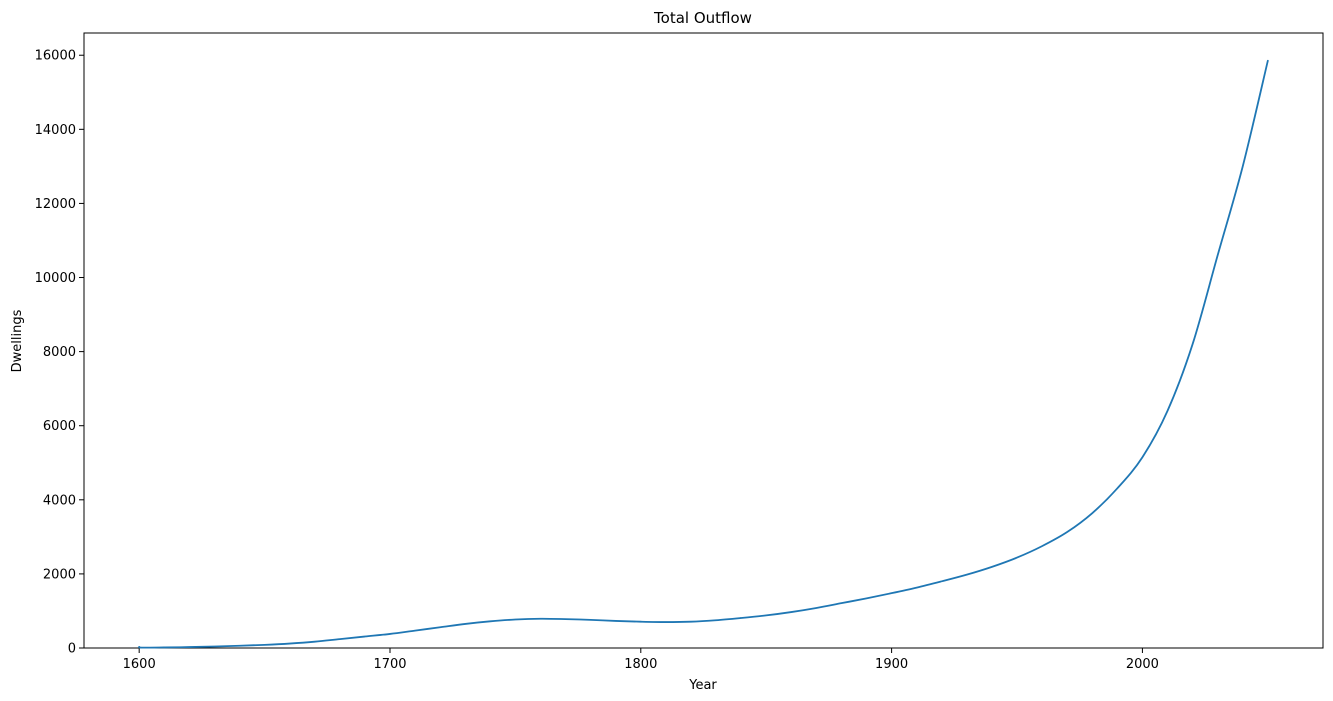 The width and height of the screenshot is (1333, 701). Describe the element at coordinates (389, 664) in the screenshot. I see `x-tick-label: 1700` at that location.